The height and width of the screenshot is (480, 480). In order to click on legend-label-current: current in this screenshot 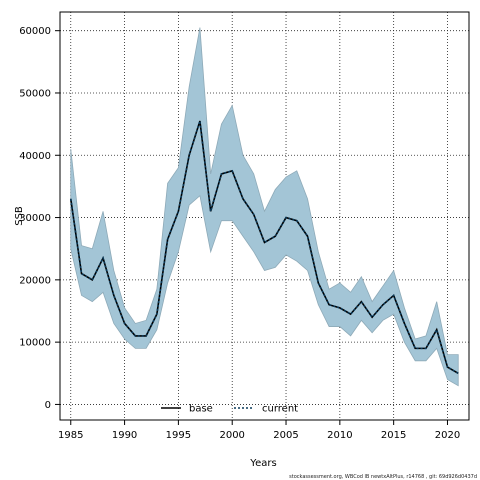, I will do `click(280, 409)`.